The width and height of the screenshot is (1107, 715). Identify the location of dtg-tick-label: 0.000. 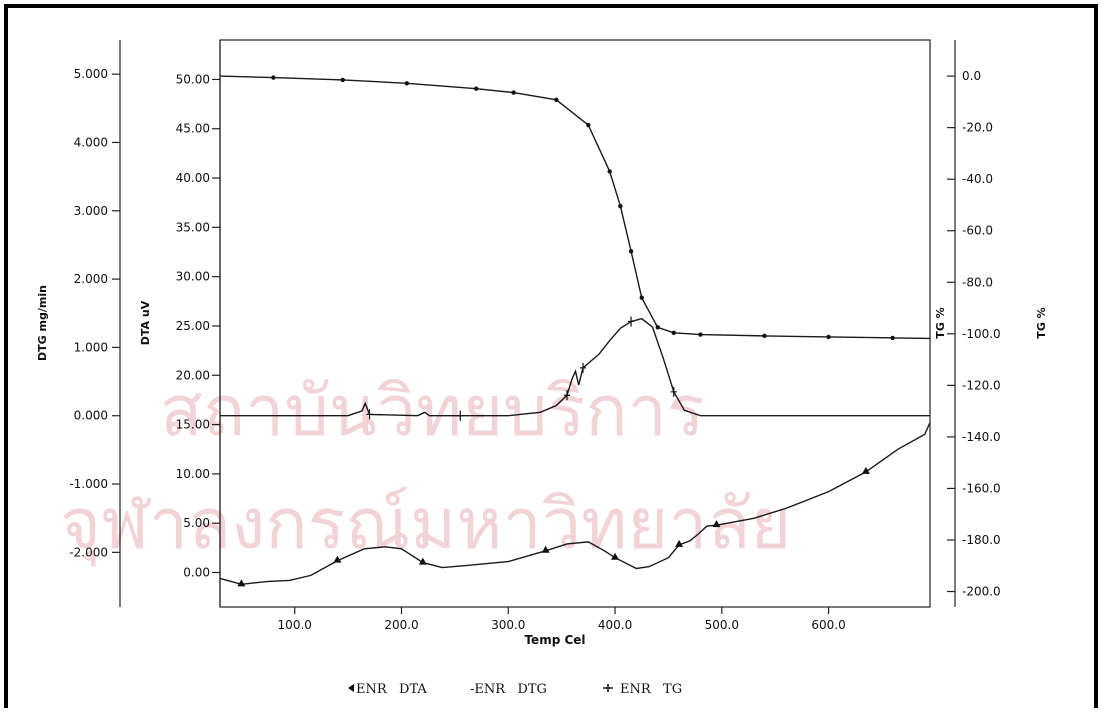
(91, 416).